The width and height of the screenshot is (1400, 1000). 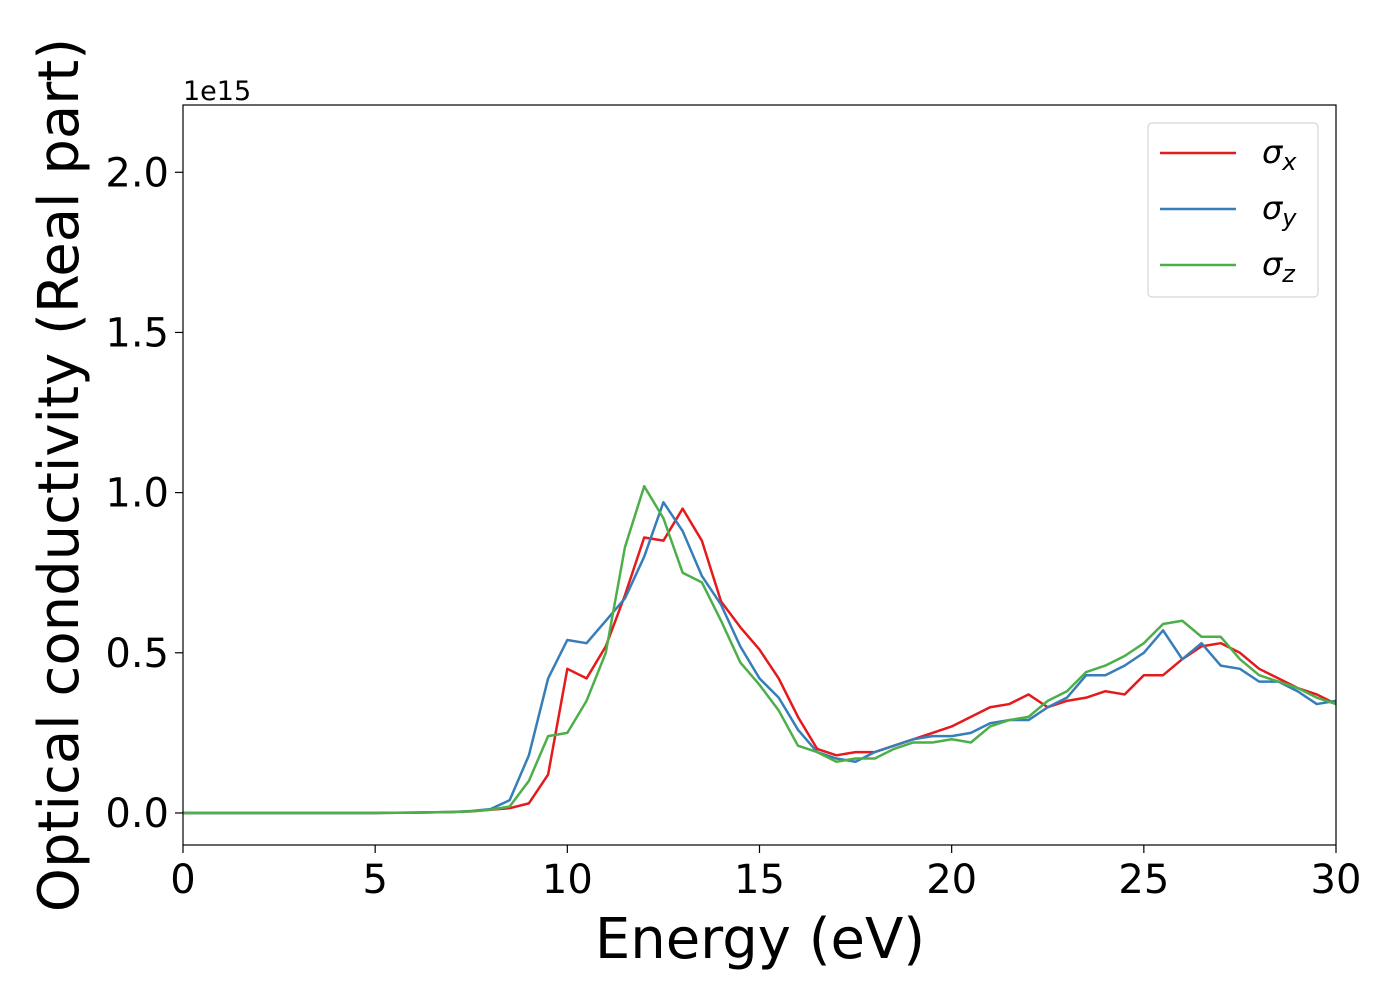 I want to click on x-tick-label: 25, so click(x=1143, y=880).